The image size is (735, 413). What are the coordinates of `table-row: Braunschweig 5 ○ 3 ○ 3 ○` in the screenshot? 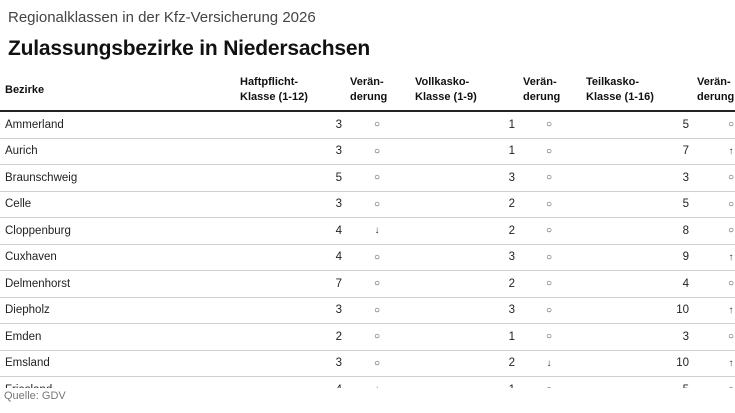 It's located at (367, 178).